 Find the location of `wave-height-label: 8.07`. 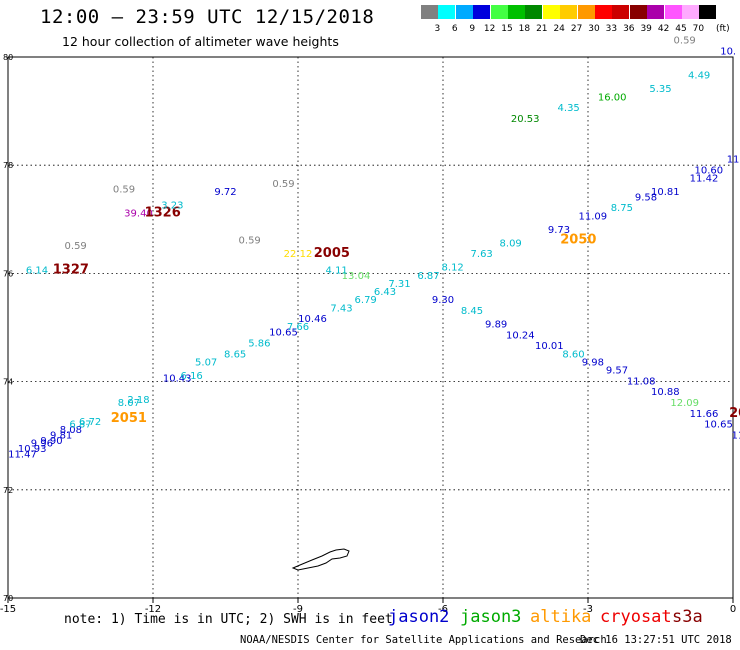

wave-height-label: 8.07 is located at coordinates (129, 403).